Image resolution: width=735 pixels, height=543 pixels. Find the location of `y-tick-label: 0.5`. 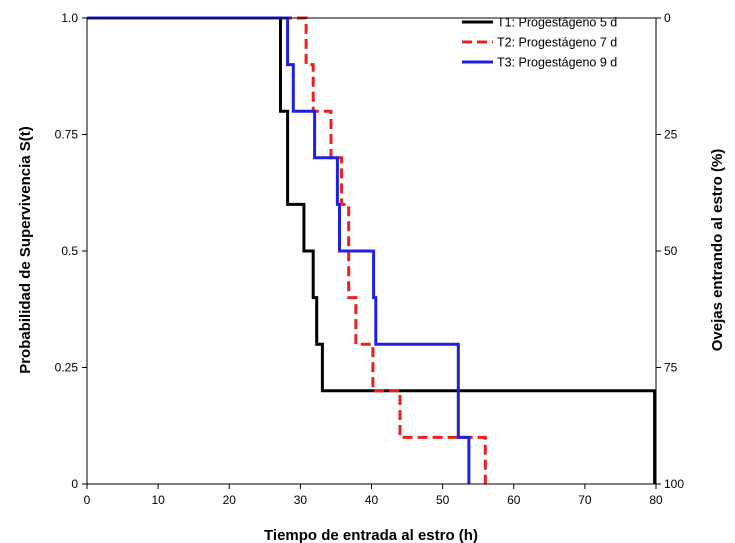

y-tick-label: 0.5 is located at coordinates (69, 251).